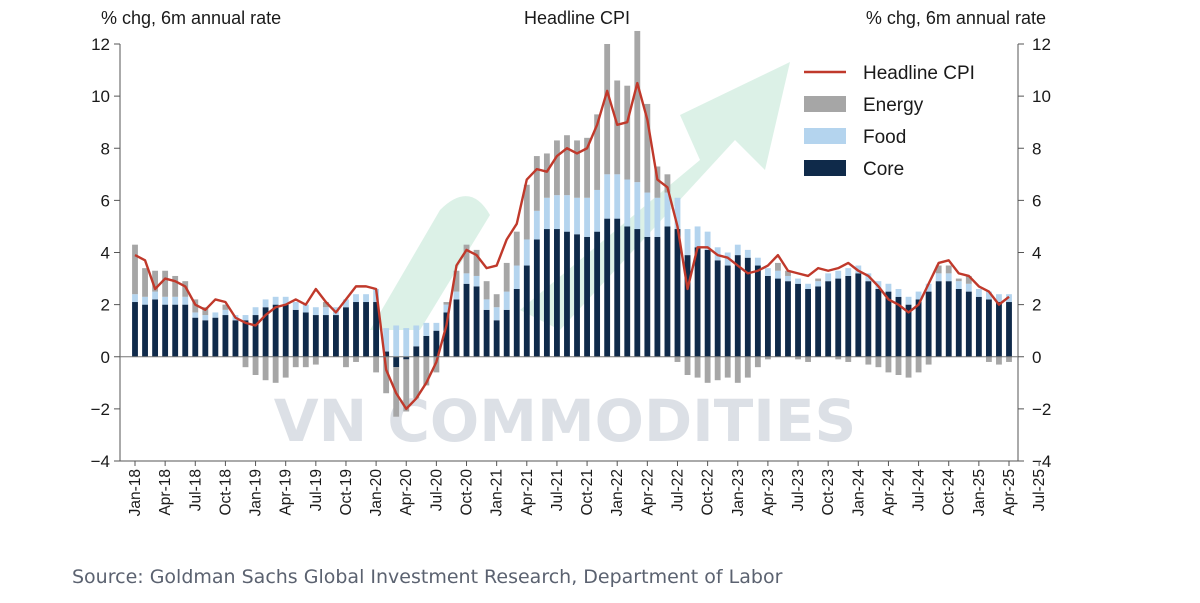  I want to click on x-tick-label: Oct-22, so click(708, 492).